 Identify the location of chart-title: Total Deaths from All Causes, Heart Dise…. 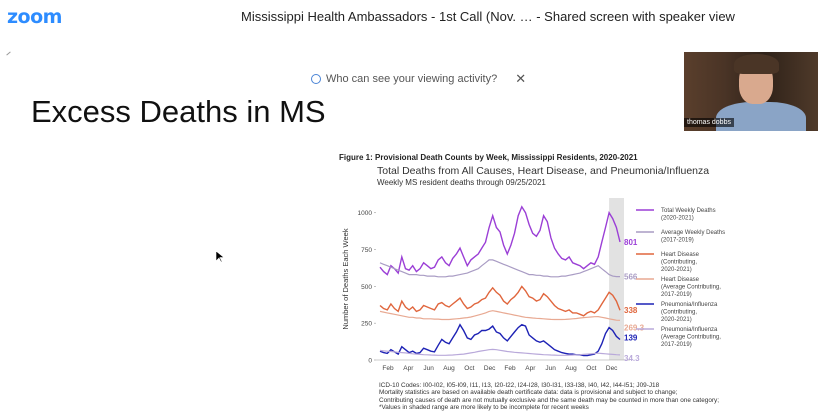
(543, 171).